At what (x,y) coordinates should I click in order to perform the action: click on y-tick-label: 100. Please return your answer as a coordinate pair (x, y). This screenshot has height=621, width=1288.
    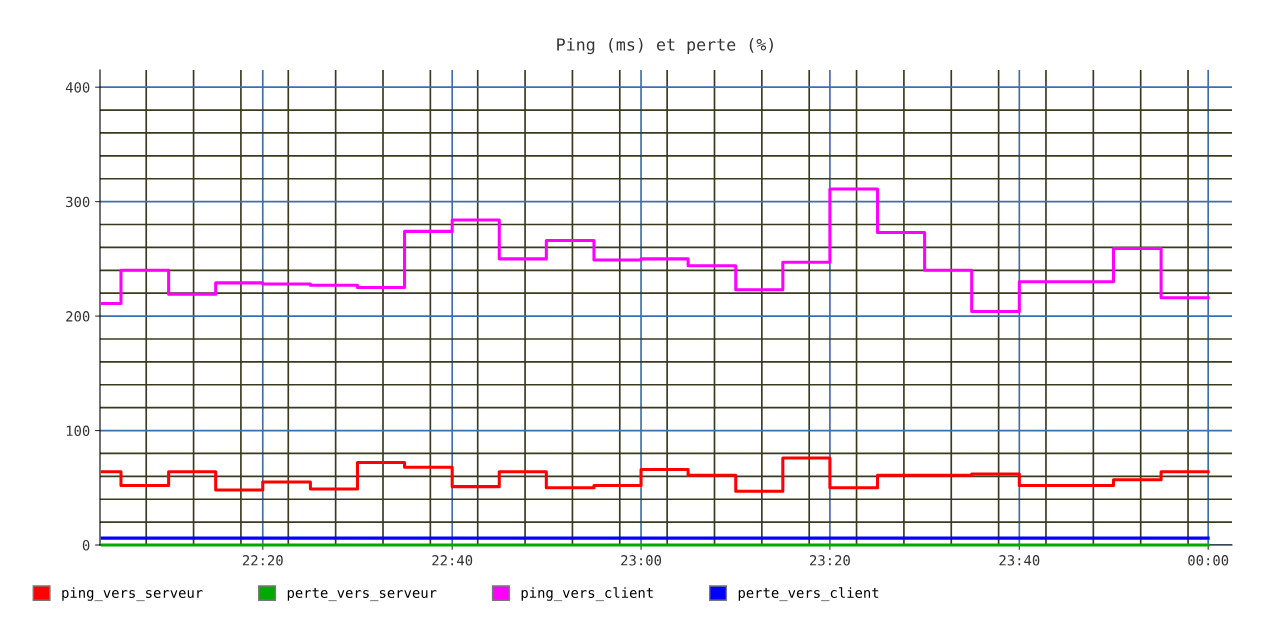
    Looking at the image, I should click on (78, 431).